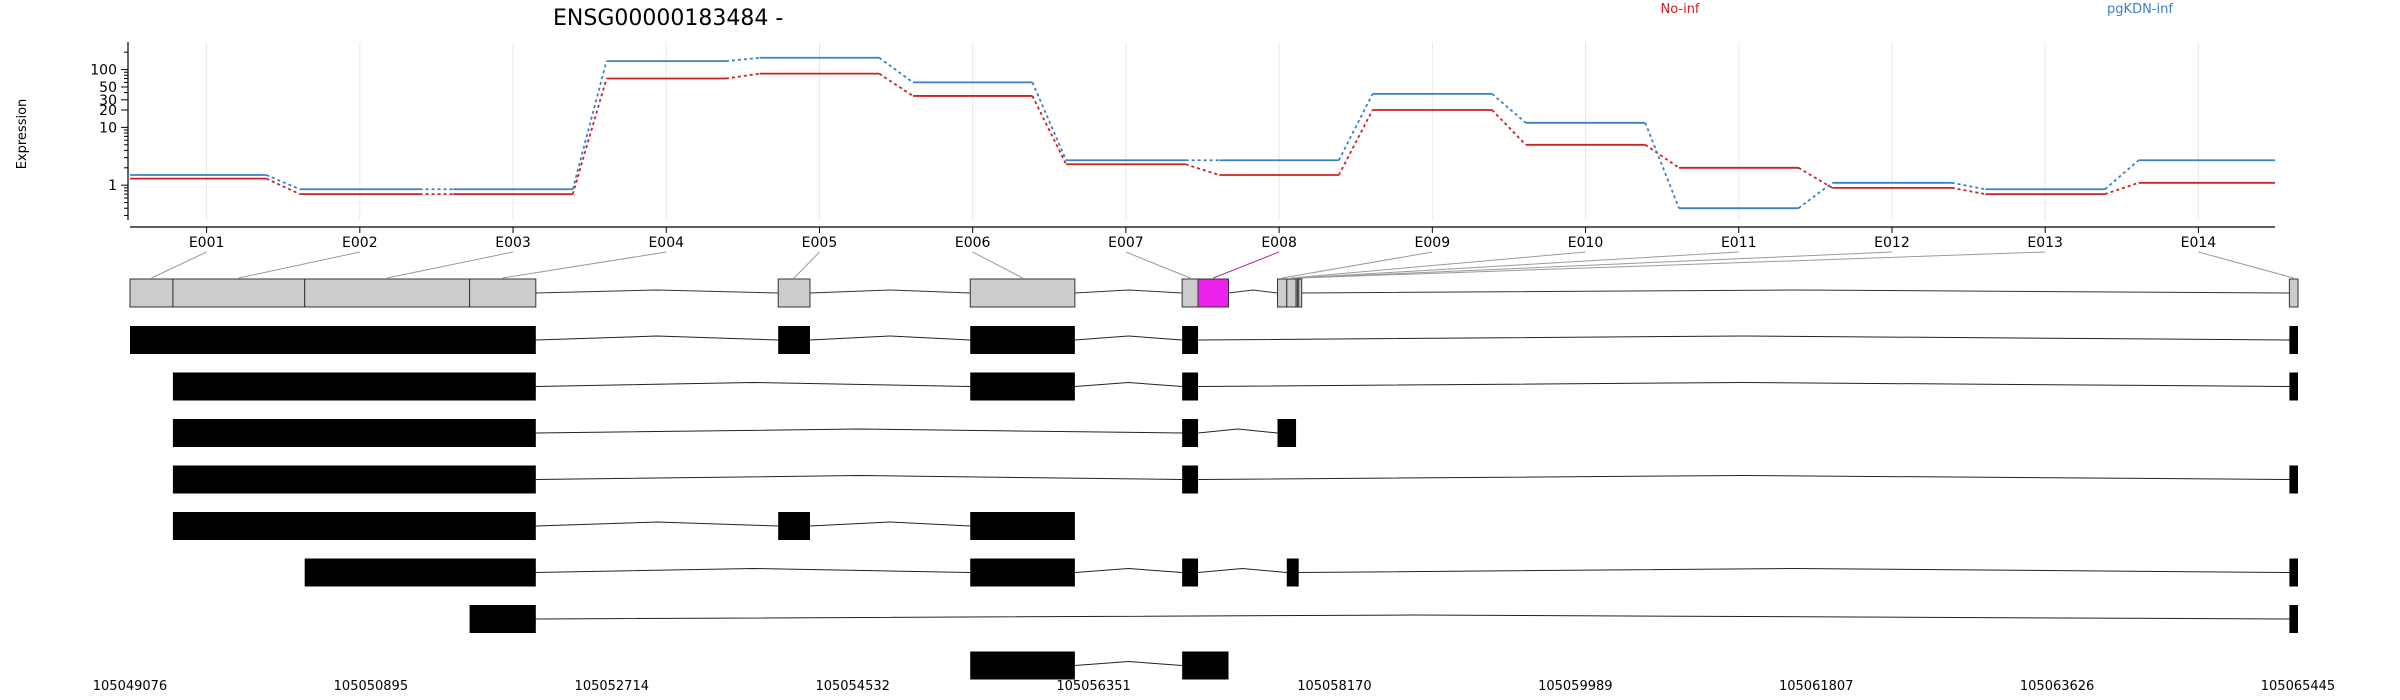 The image size is (2400, 700). What do you see at coordinates (820, 243) in the screenshot?
I see `x-tick-label: E005` at bounding box center [820, 243].